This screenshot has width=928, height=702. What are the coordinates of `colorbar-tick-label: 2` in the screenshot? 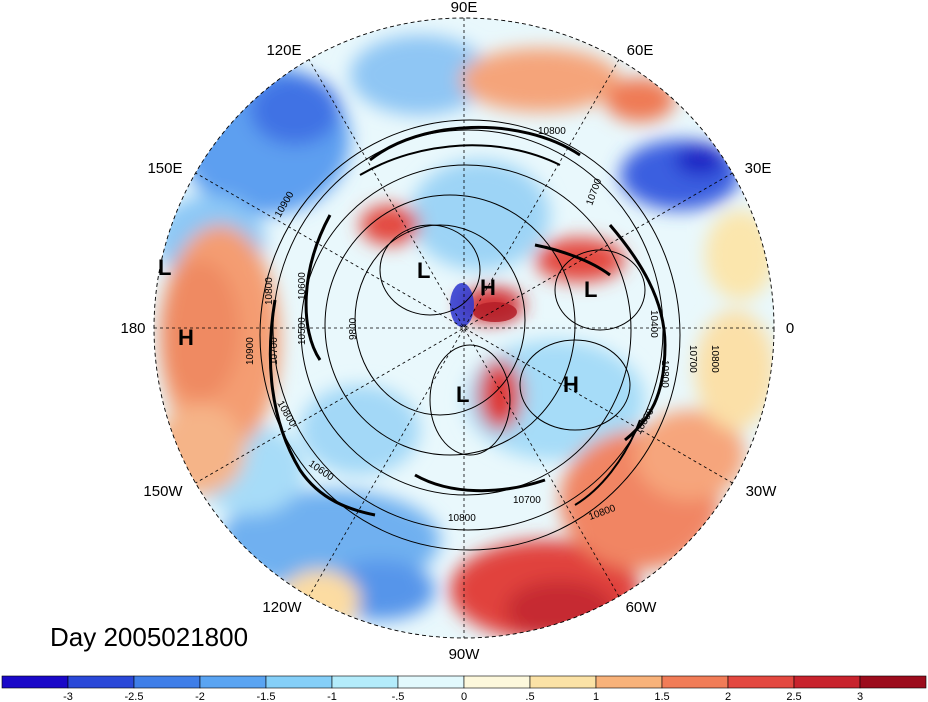 It's located at (728, 696).